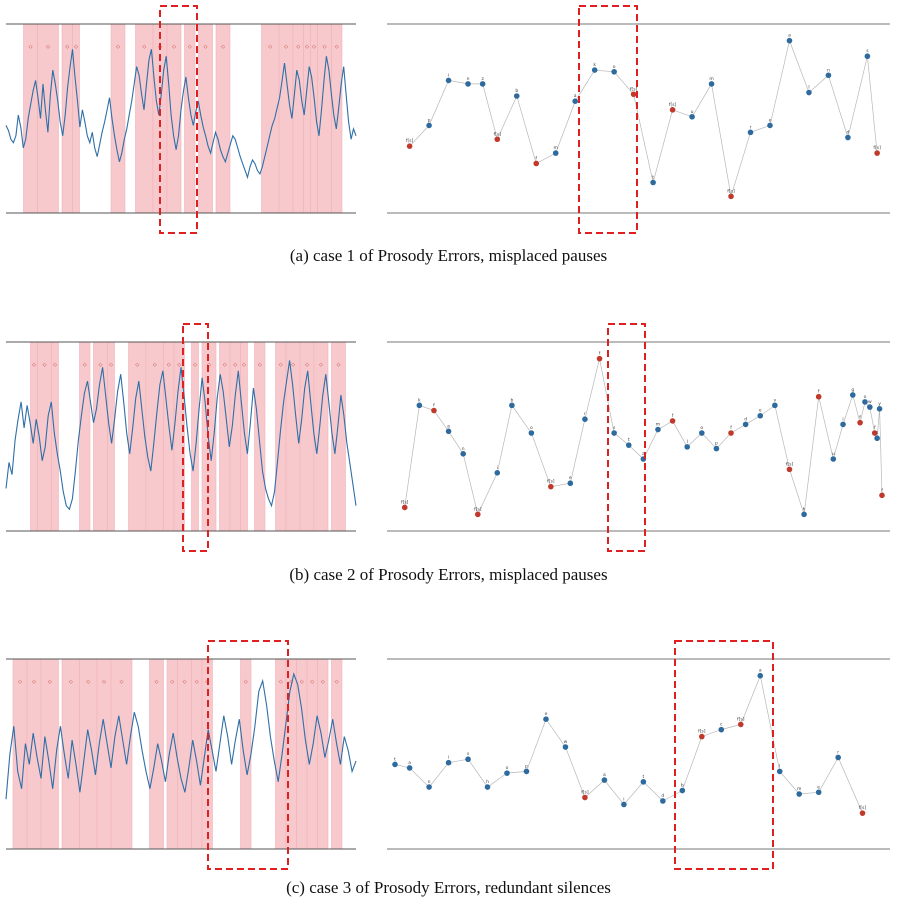 The height and width of the screenshot is (907, 897). I want to click on syllable-label: p, so click(429, 120).